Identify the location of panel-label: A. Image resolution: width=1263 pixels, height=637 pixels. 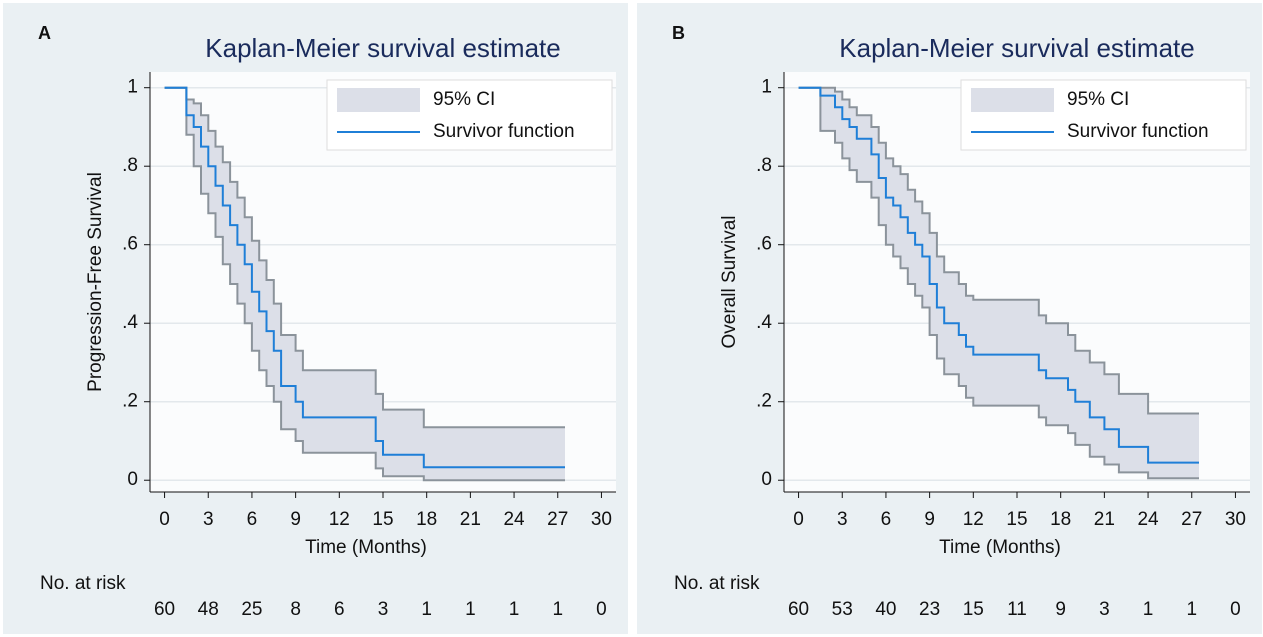
(44, 33).